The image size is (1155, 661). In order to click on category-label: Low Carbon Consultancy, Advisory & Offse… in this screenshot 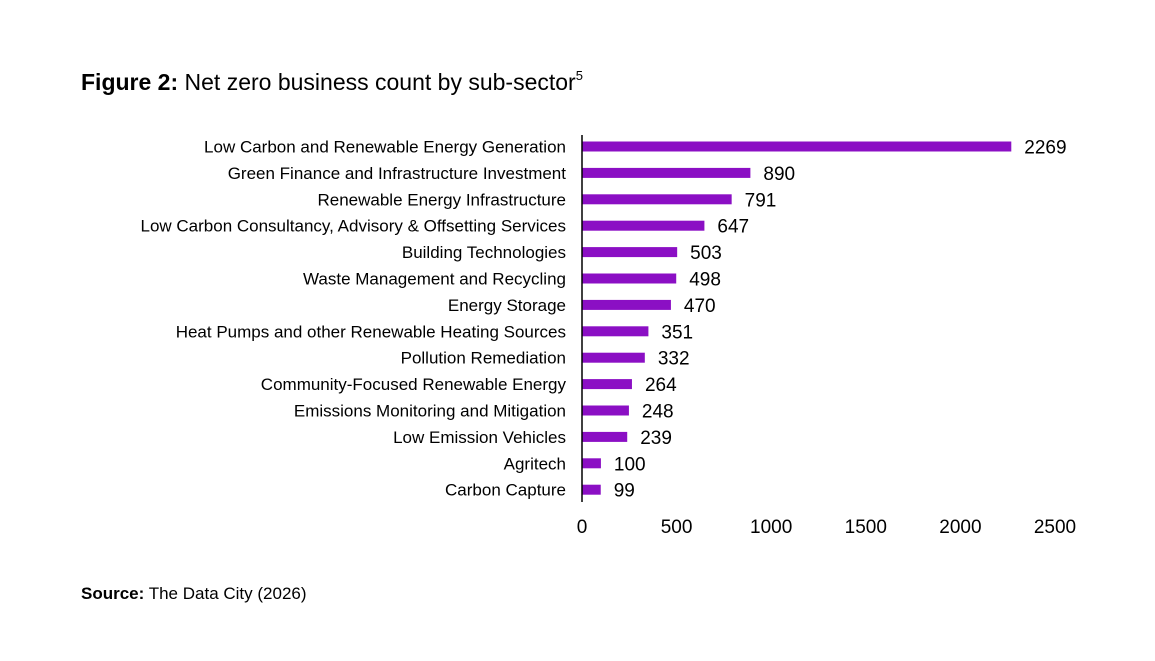, I will do `click(353, 226)`.